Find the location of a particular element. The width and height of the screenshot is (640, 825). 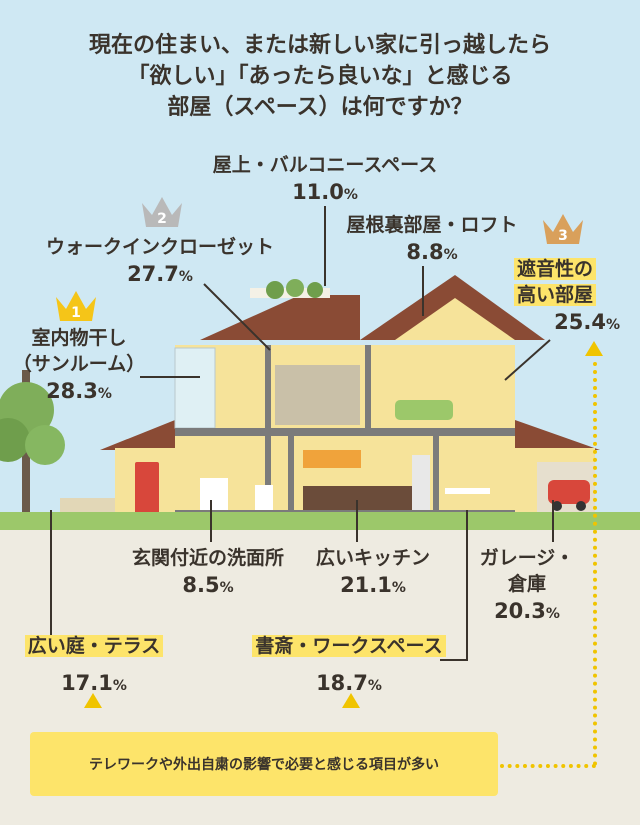

soundproof-name-2: 高い部屋 is located at coordinates (555, 295).